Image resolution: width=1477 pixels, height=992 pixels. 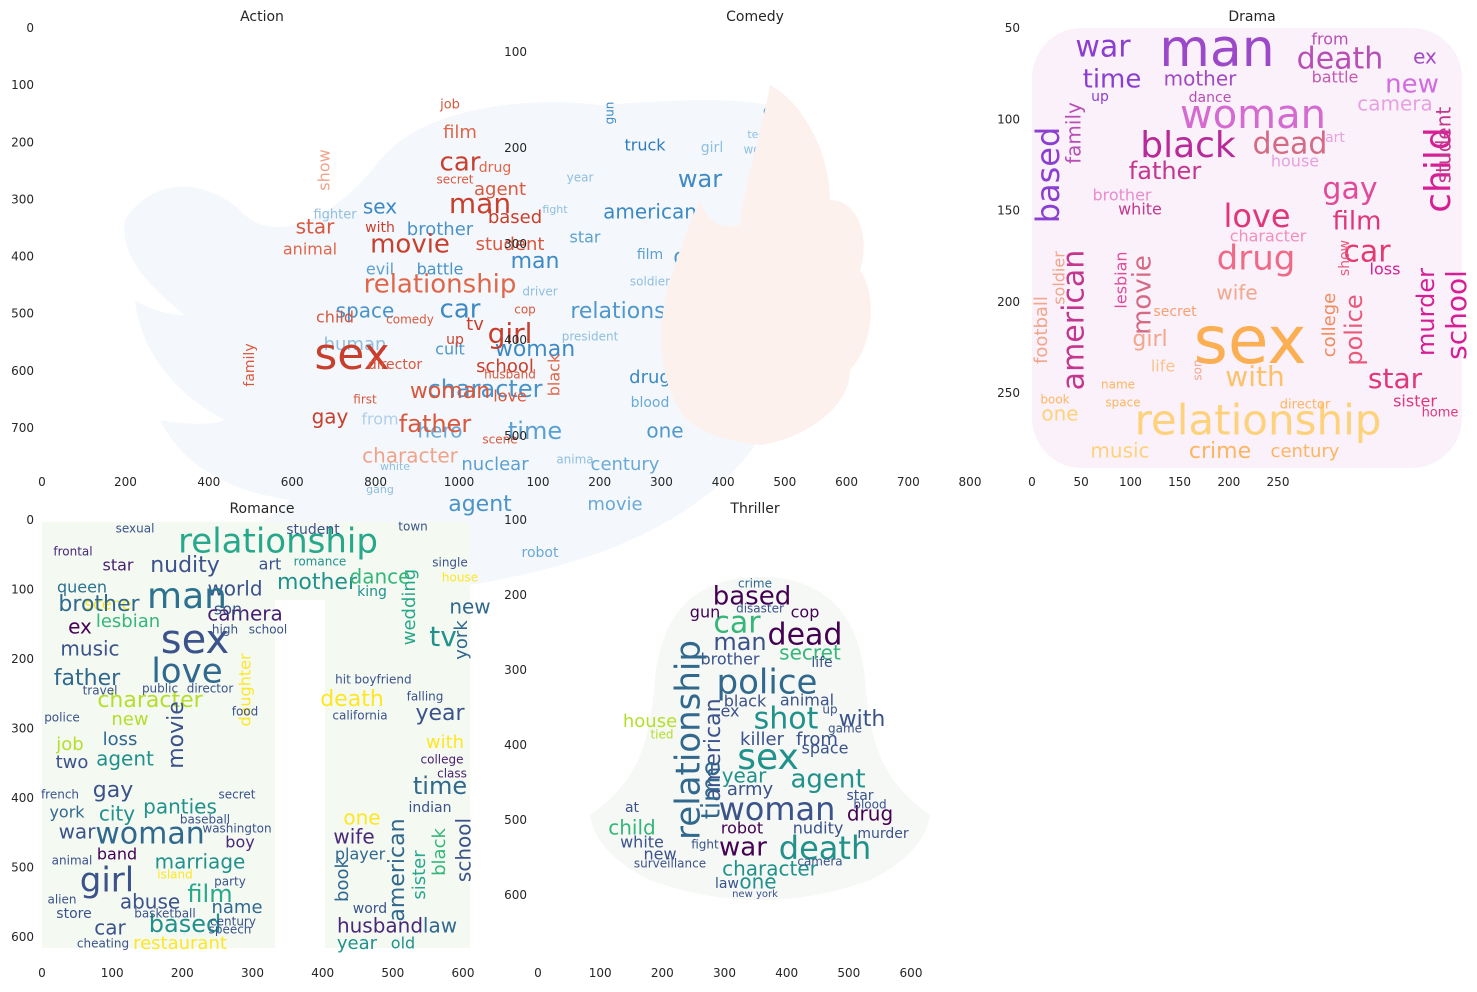 What do you see at coordinates (1074, 133) in the screenshot?
I see `word-family: family` at bounding box center [1074, 133].